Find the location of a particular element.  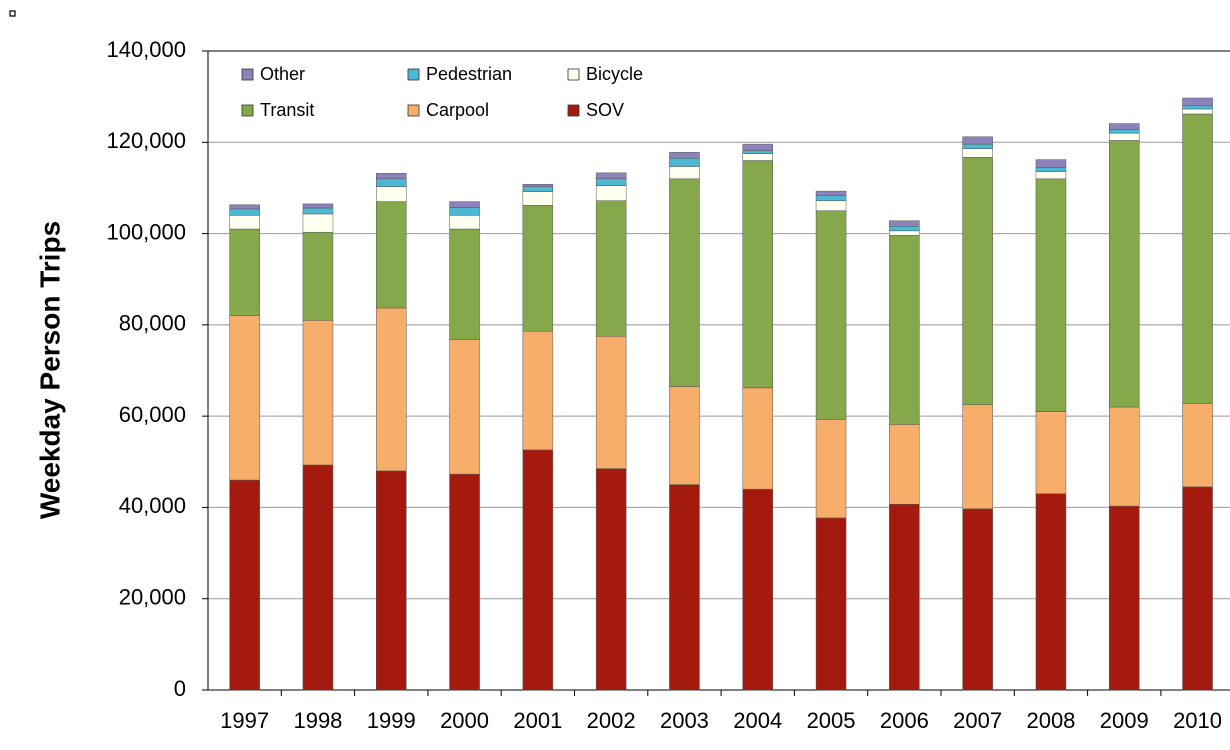

legend-label: Other is located at coordinates (282, 74).